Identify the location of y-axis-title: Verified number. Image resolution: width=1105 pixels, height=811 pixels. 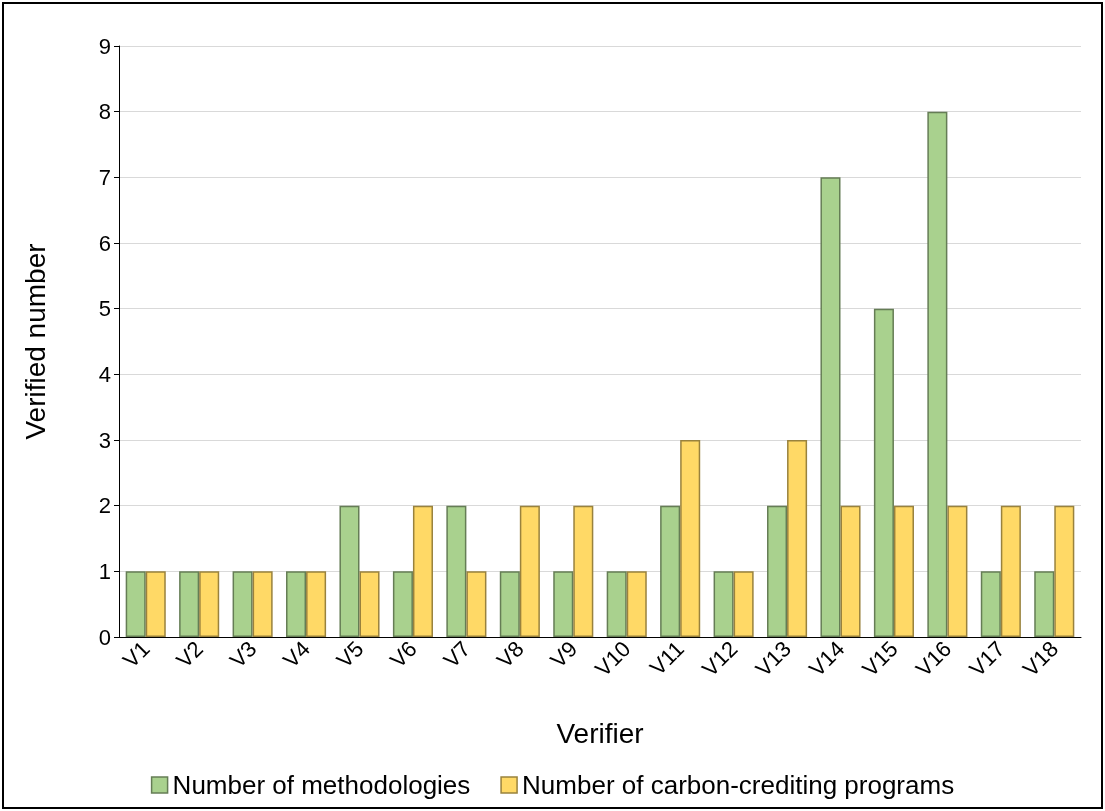
(35, 341).